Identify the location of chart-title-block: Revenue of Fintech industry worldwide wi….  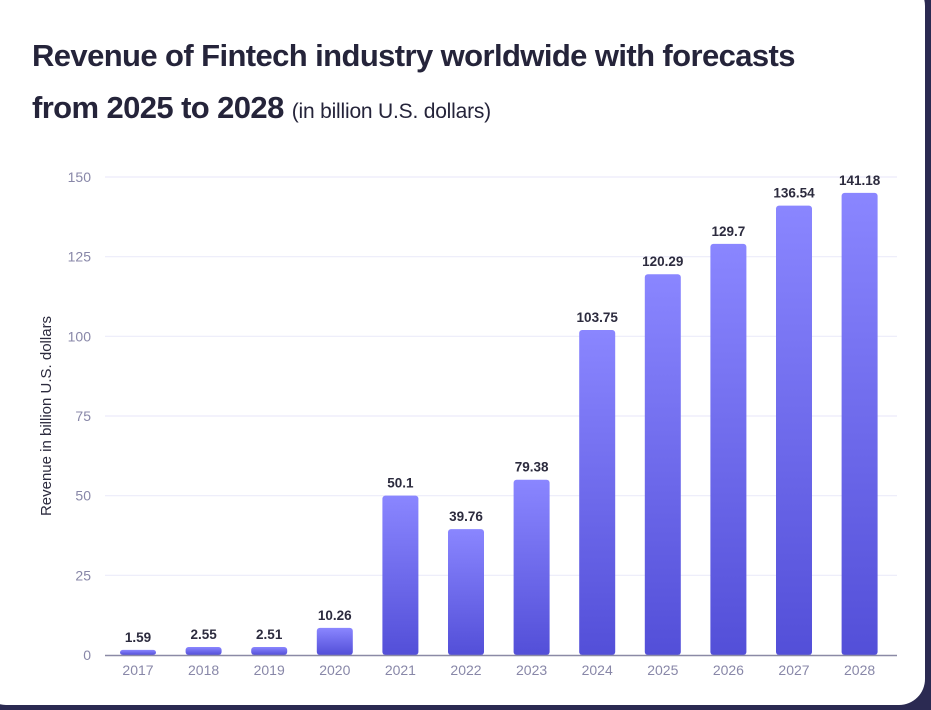
(472, 84).